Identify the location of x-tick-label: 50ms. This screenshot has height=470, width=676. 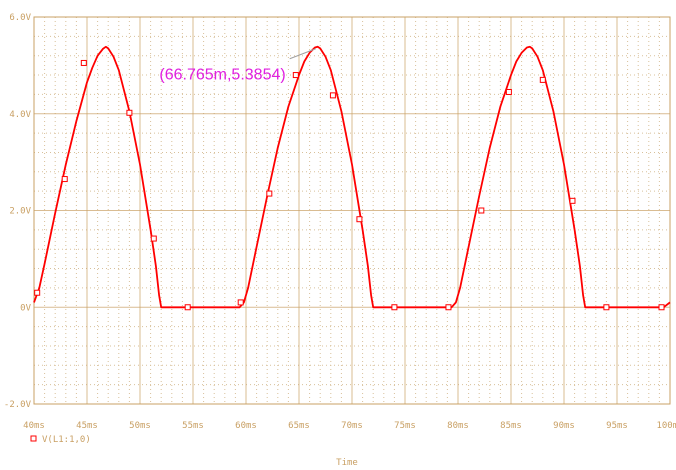
(140, 426).